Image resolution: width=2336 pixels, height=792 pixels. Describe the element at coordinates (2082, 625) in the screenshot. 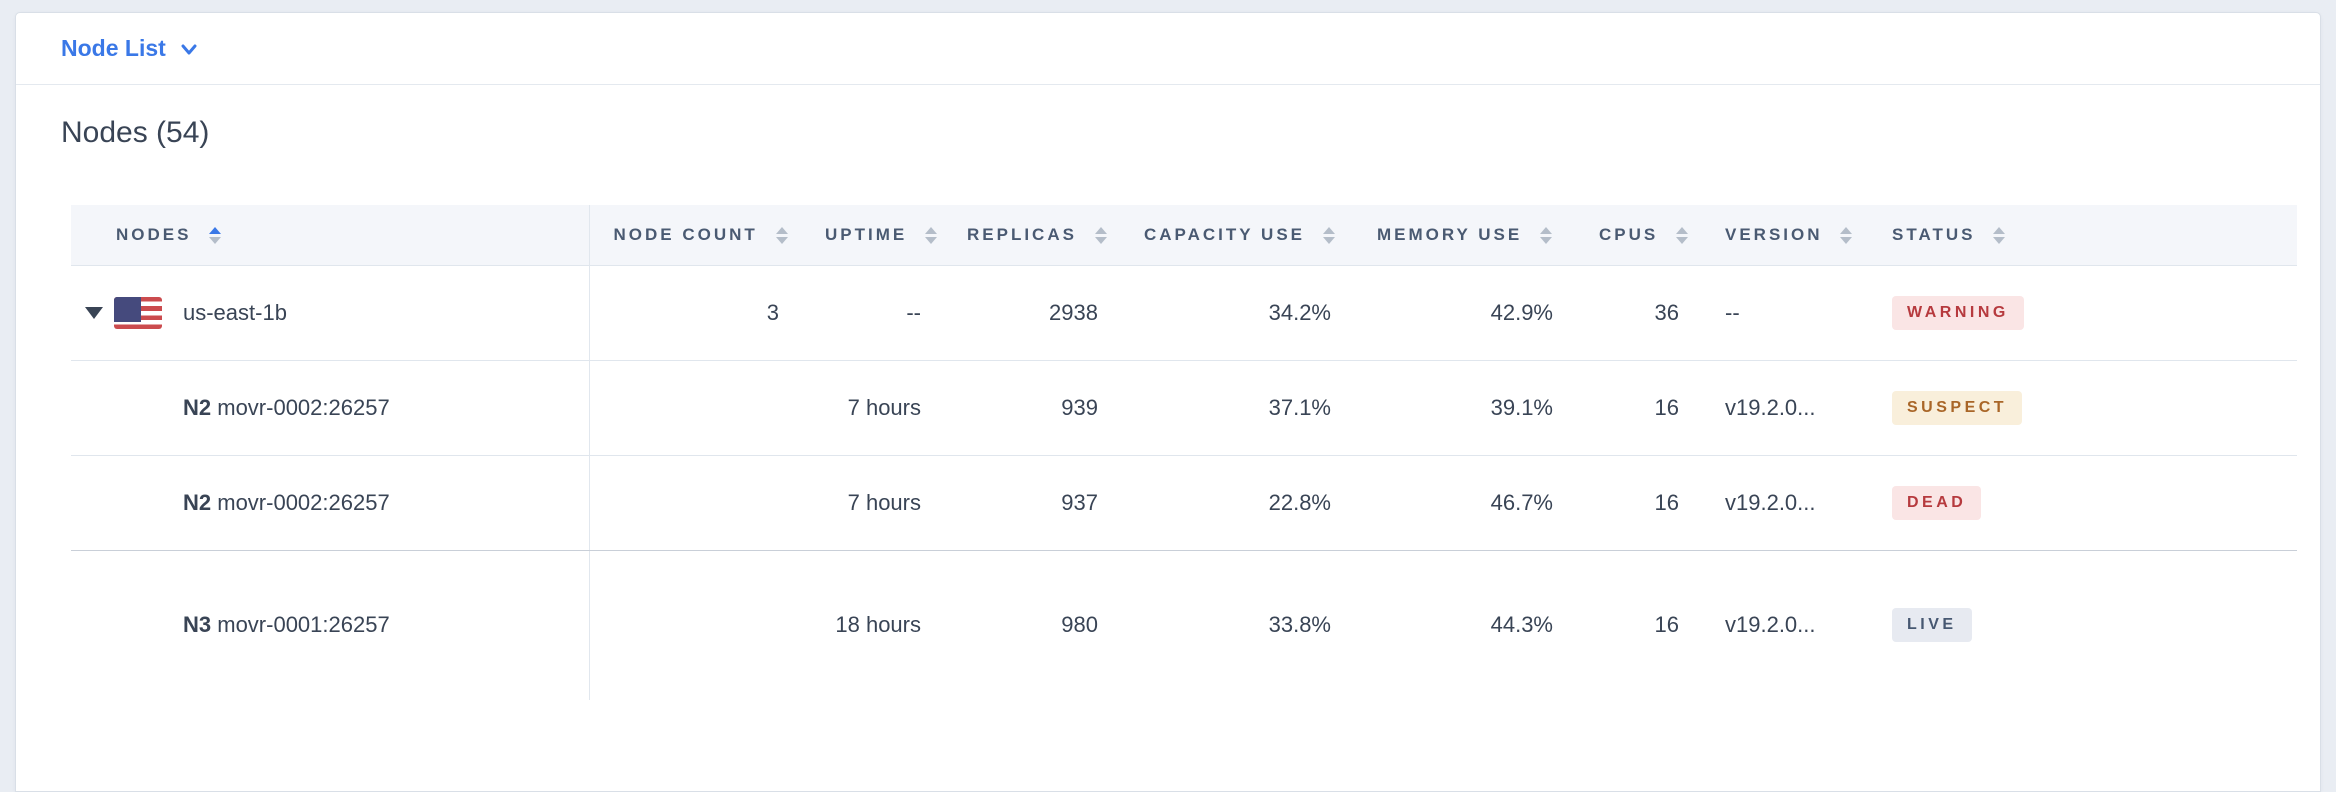

I see `cell-status: LIVE` at that location.